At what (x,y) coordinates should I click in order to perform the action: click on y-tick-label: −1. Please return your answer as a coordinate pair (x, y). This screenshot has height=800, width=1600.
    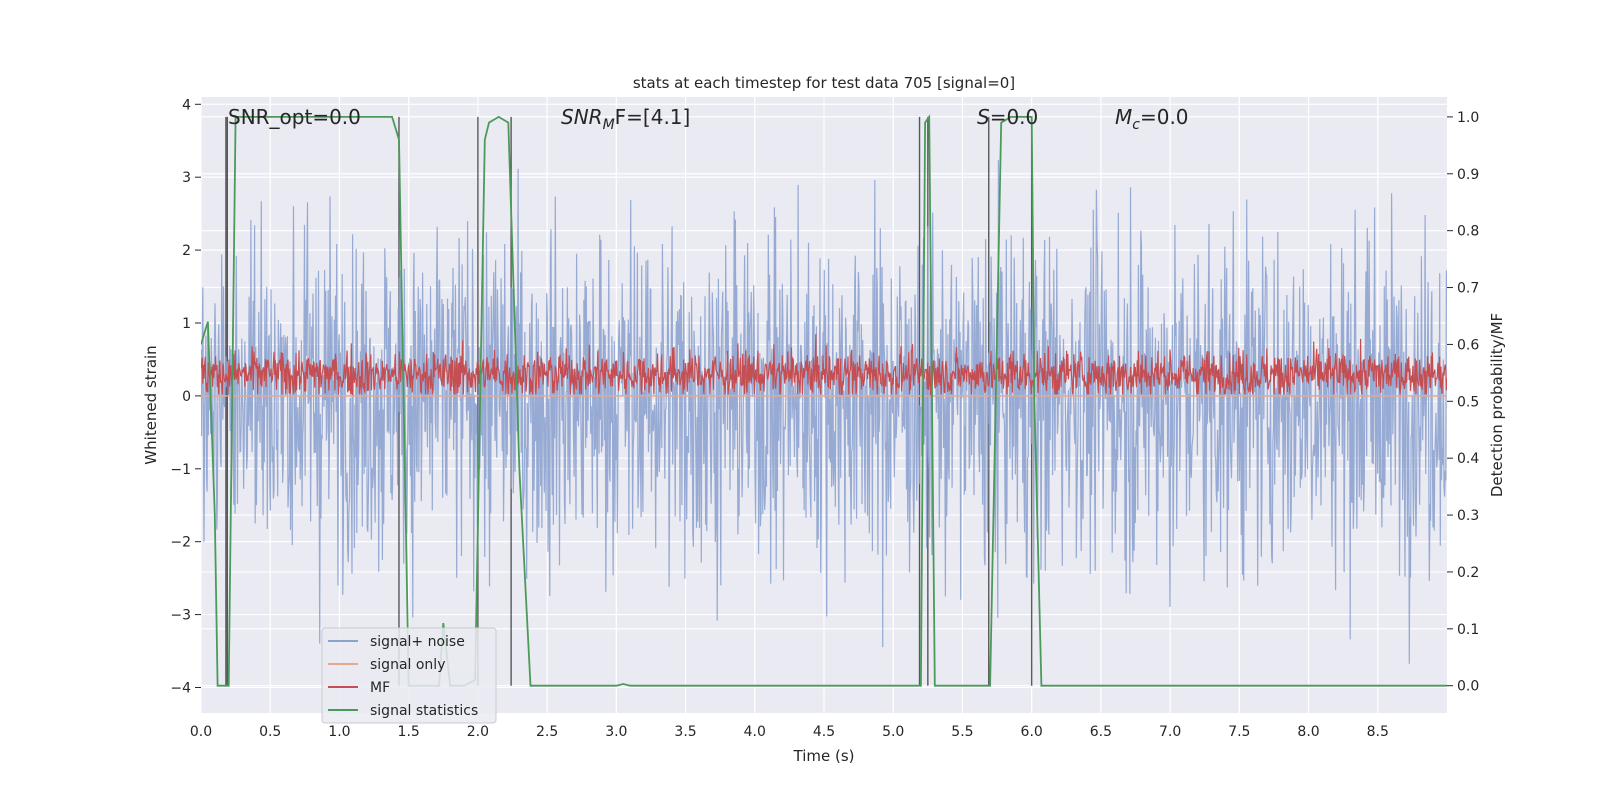
    Looking at the image, I should click on (180, 470).